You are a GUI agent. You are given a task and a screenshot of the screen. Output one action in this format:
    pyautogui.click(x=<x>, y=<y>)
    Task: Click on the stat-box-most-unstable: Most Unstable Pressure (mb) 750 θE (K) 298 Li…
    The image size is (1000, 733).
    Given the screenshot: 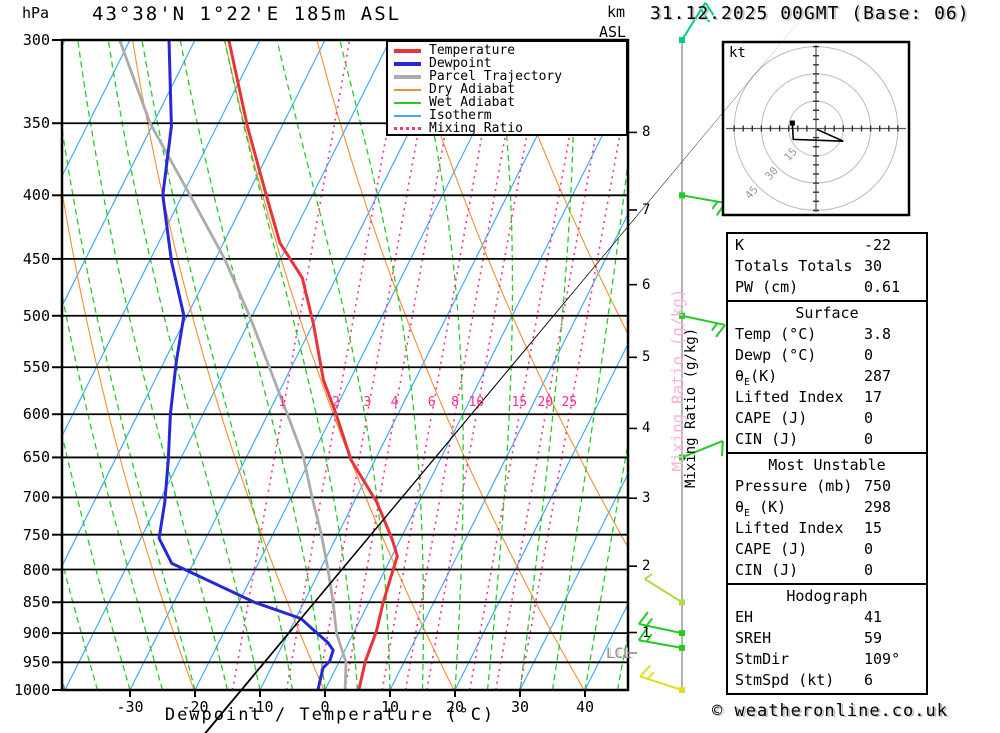 What is the action you would take?
    pyautogui.click(x=827, y=518)
    